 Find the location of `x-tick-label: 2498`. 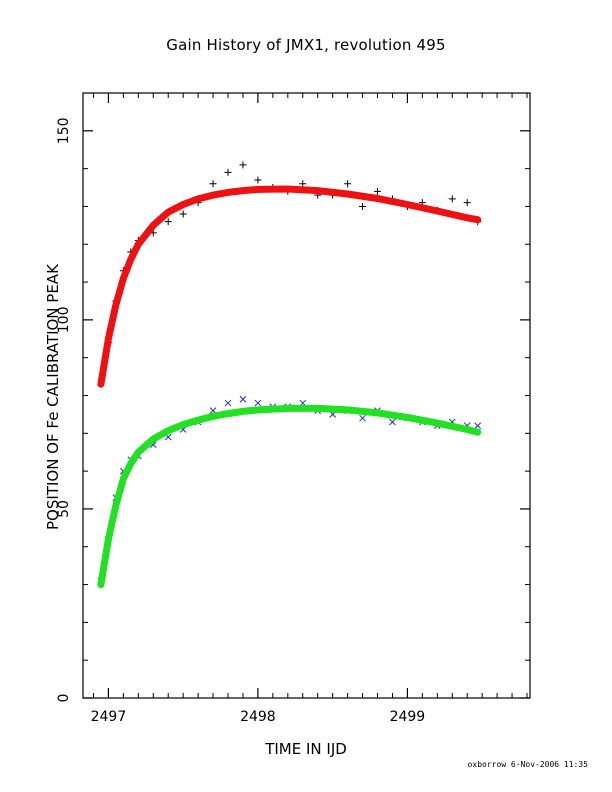

x-tick-label: 2498 is located at coordinates (258, 717).